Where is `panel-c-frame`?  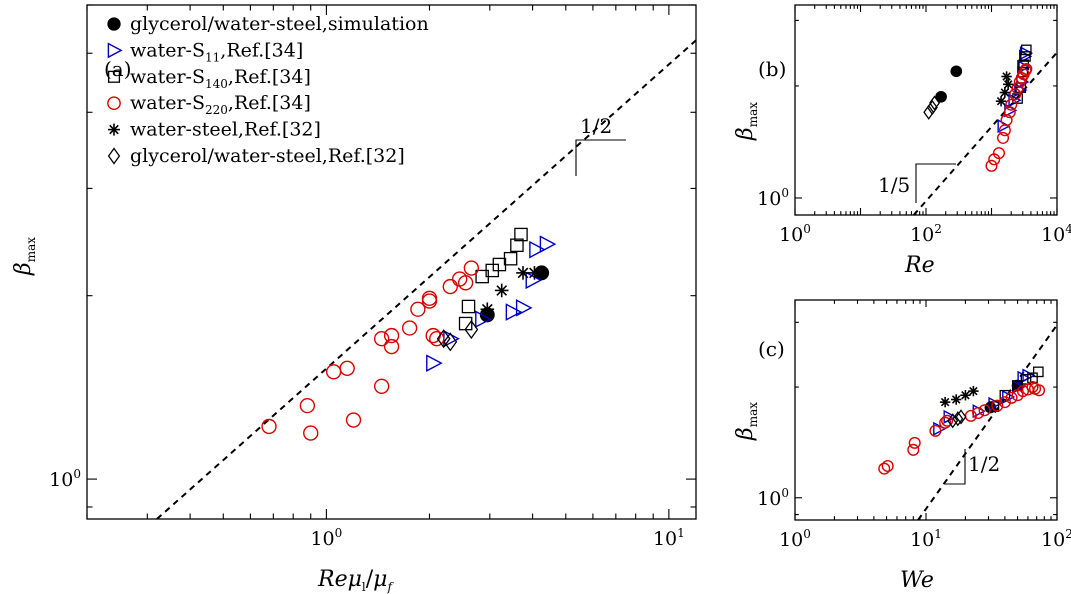
panel-c-frame is located at coordinates (926, 410).